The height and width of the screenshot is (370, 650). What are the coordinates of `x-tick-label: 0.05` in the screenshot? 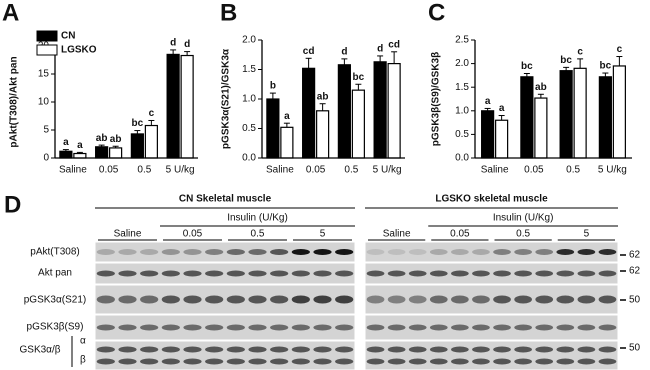 It's located at (534, 170).